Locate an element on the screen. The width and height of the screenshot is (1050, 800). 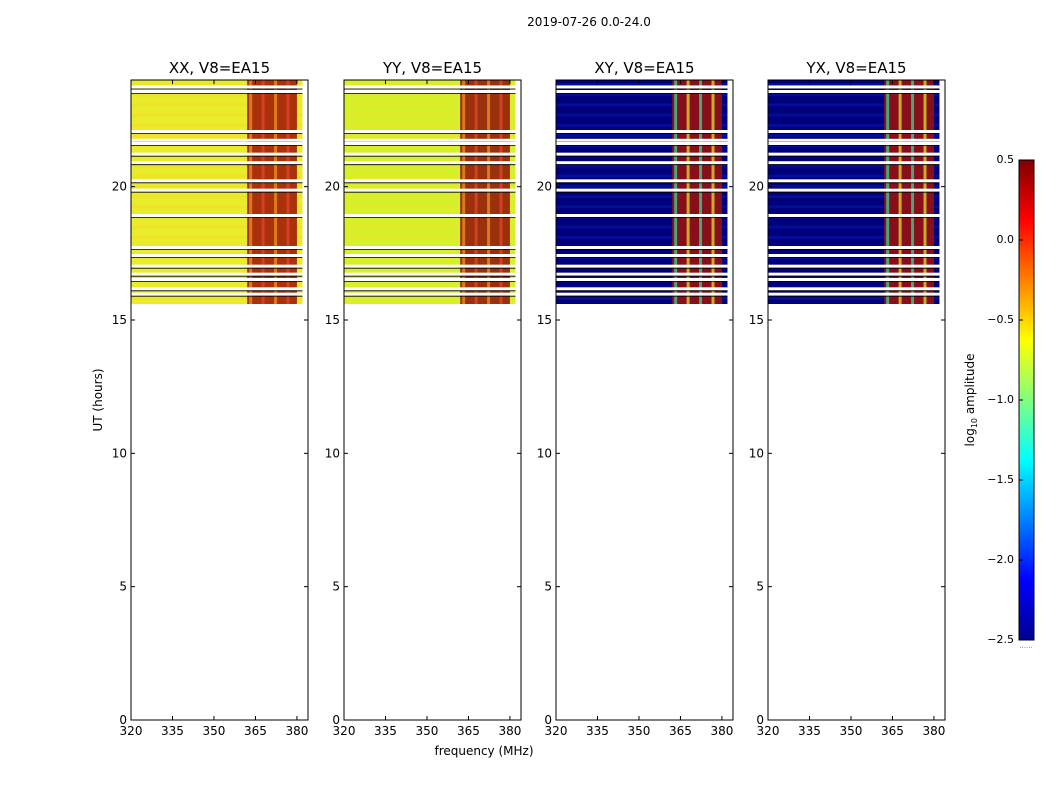
figure-suptitle: 2019-07-26 0.0-24.0 is located at coordinates (589, 22).